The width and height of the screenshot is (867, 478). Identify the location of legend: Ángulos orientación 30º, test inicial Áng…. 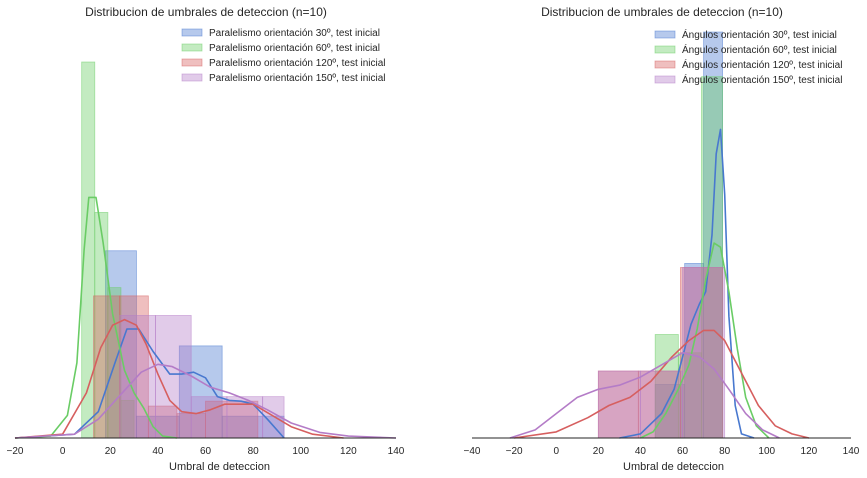
(748, 57).